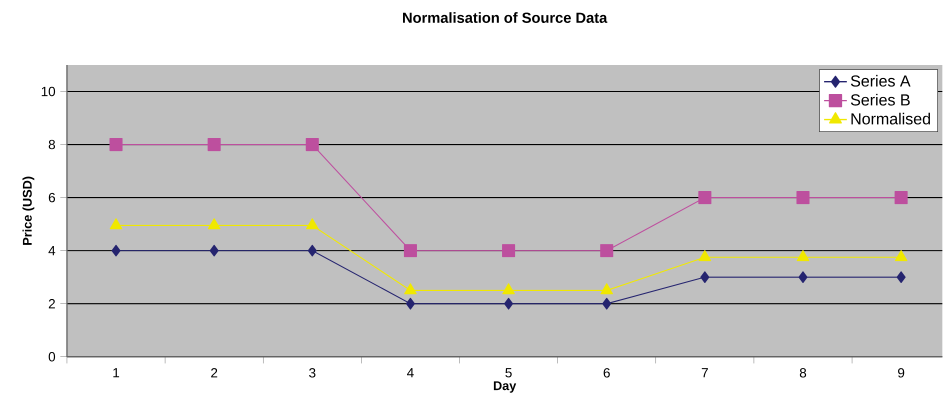 The height and width of the screenshot is (404, 943). I want to click on y-axis-title: Price (USD), so click(28, 210).